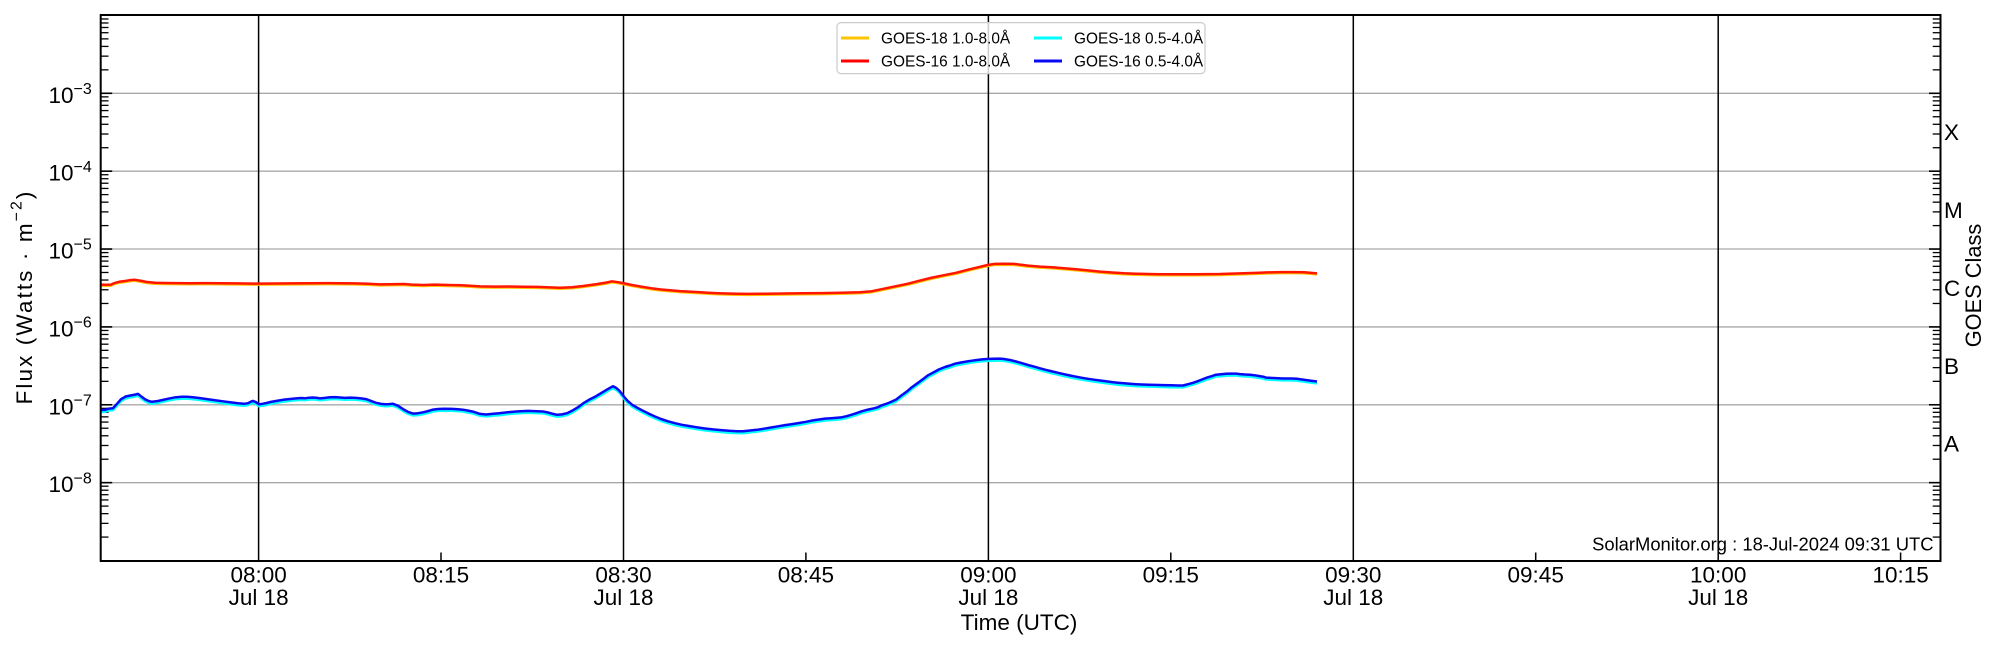  Describe the element at coordinates (1952, 288) in the screenshot. I see `svg-text: C` at that location.